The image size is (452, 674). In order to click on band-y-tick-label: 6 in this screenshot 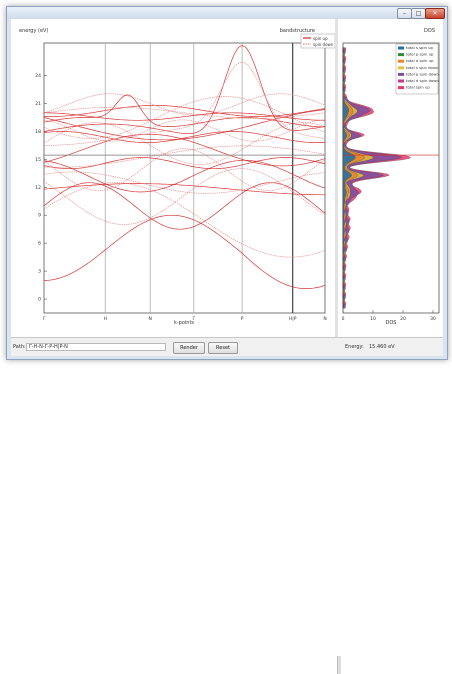, I will do `click(39, 244)`.